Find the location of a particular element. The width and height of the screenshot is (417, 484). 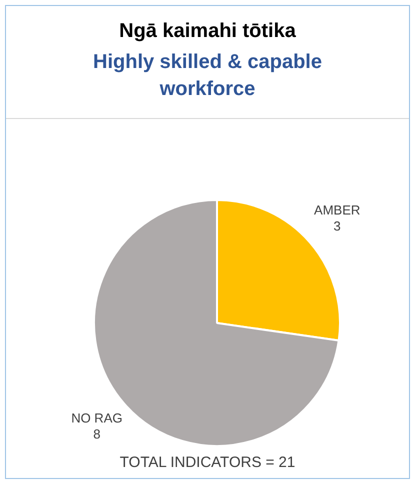

chart-subtitle: Highly skilled & capable workforce is located at coordinates (207, 76).